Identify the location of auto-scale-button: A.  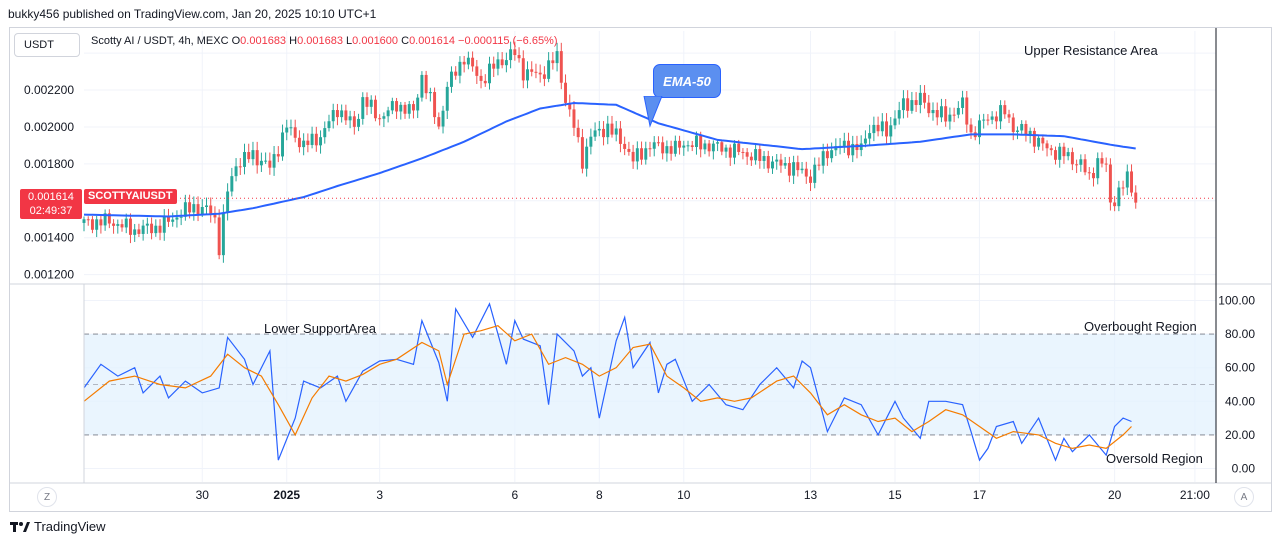
(1244, 497).